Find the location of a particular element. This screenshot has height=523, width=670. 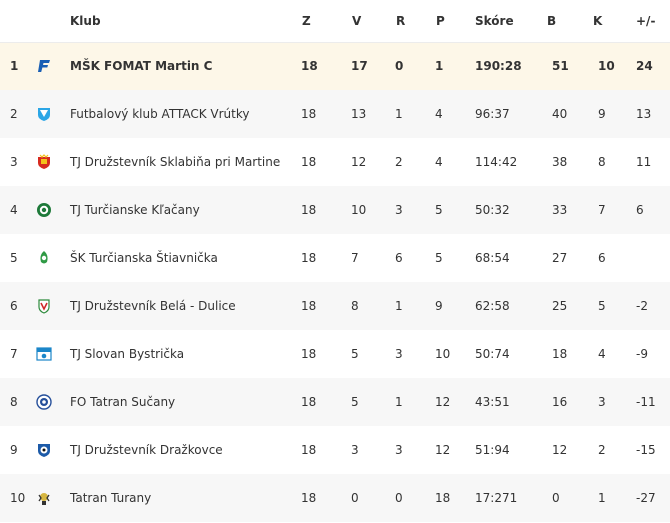

header-points: B is located at coordinates (570, 21).